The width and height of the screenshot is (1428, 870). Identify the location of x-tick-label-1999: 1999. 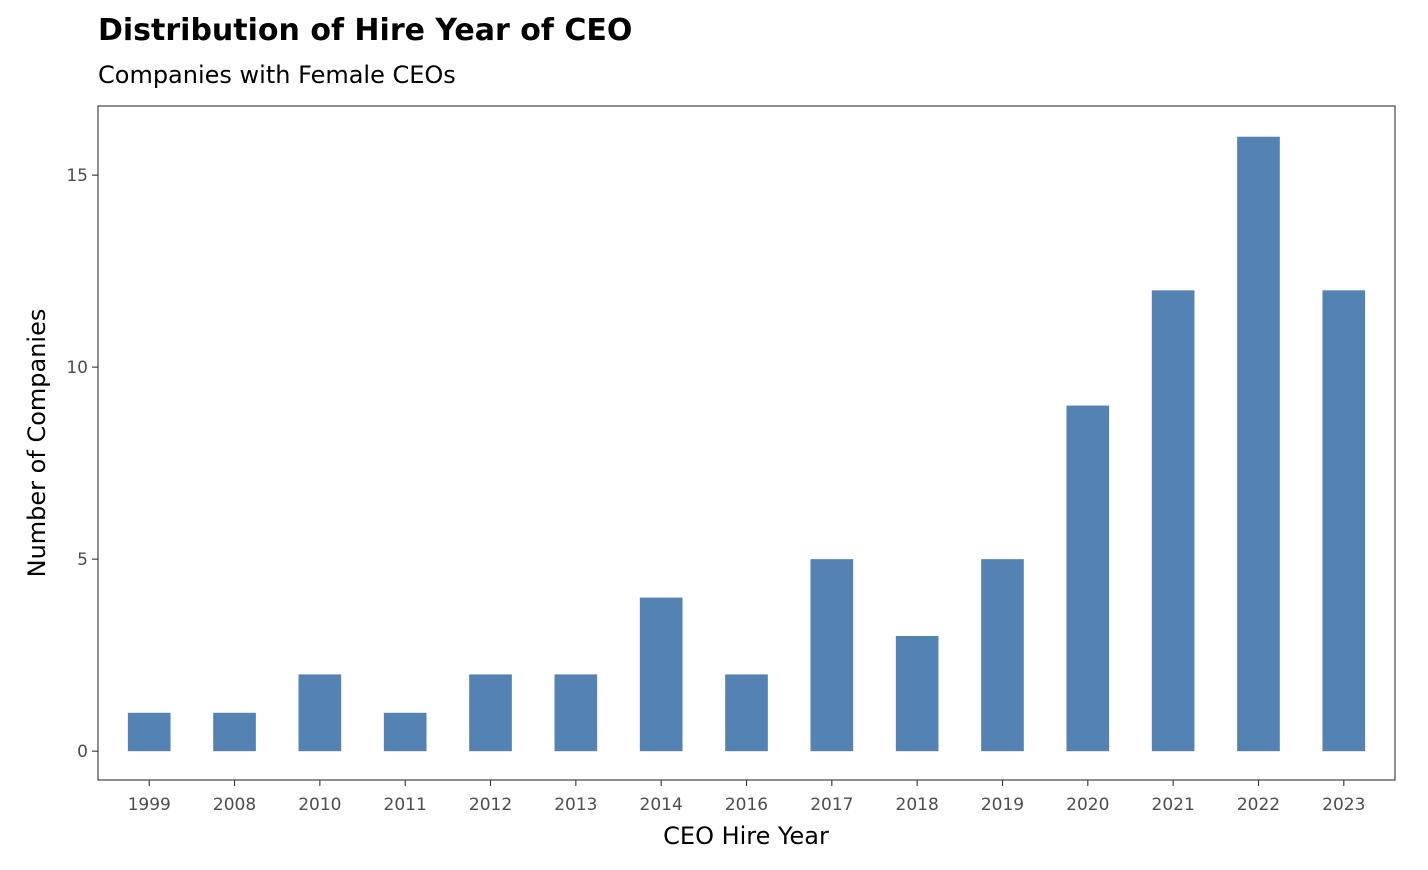
(149, 805).